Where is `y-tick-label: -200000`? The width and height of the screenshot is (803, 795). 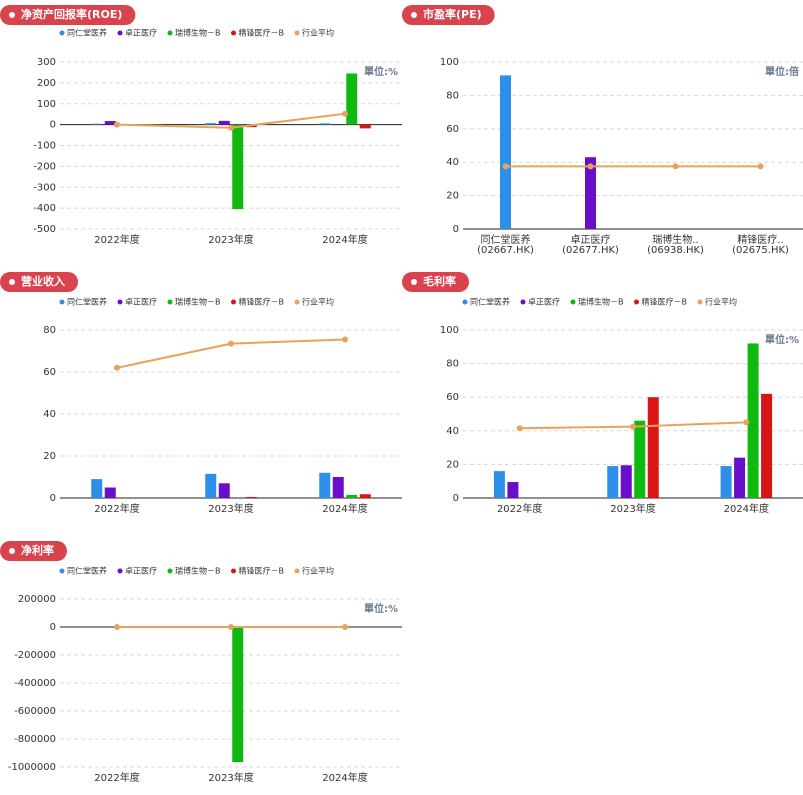 y-tick-label: -200000 is located at coordinates (35, 655).